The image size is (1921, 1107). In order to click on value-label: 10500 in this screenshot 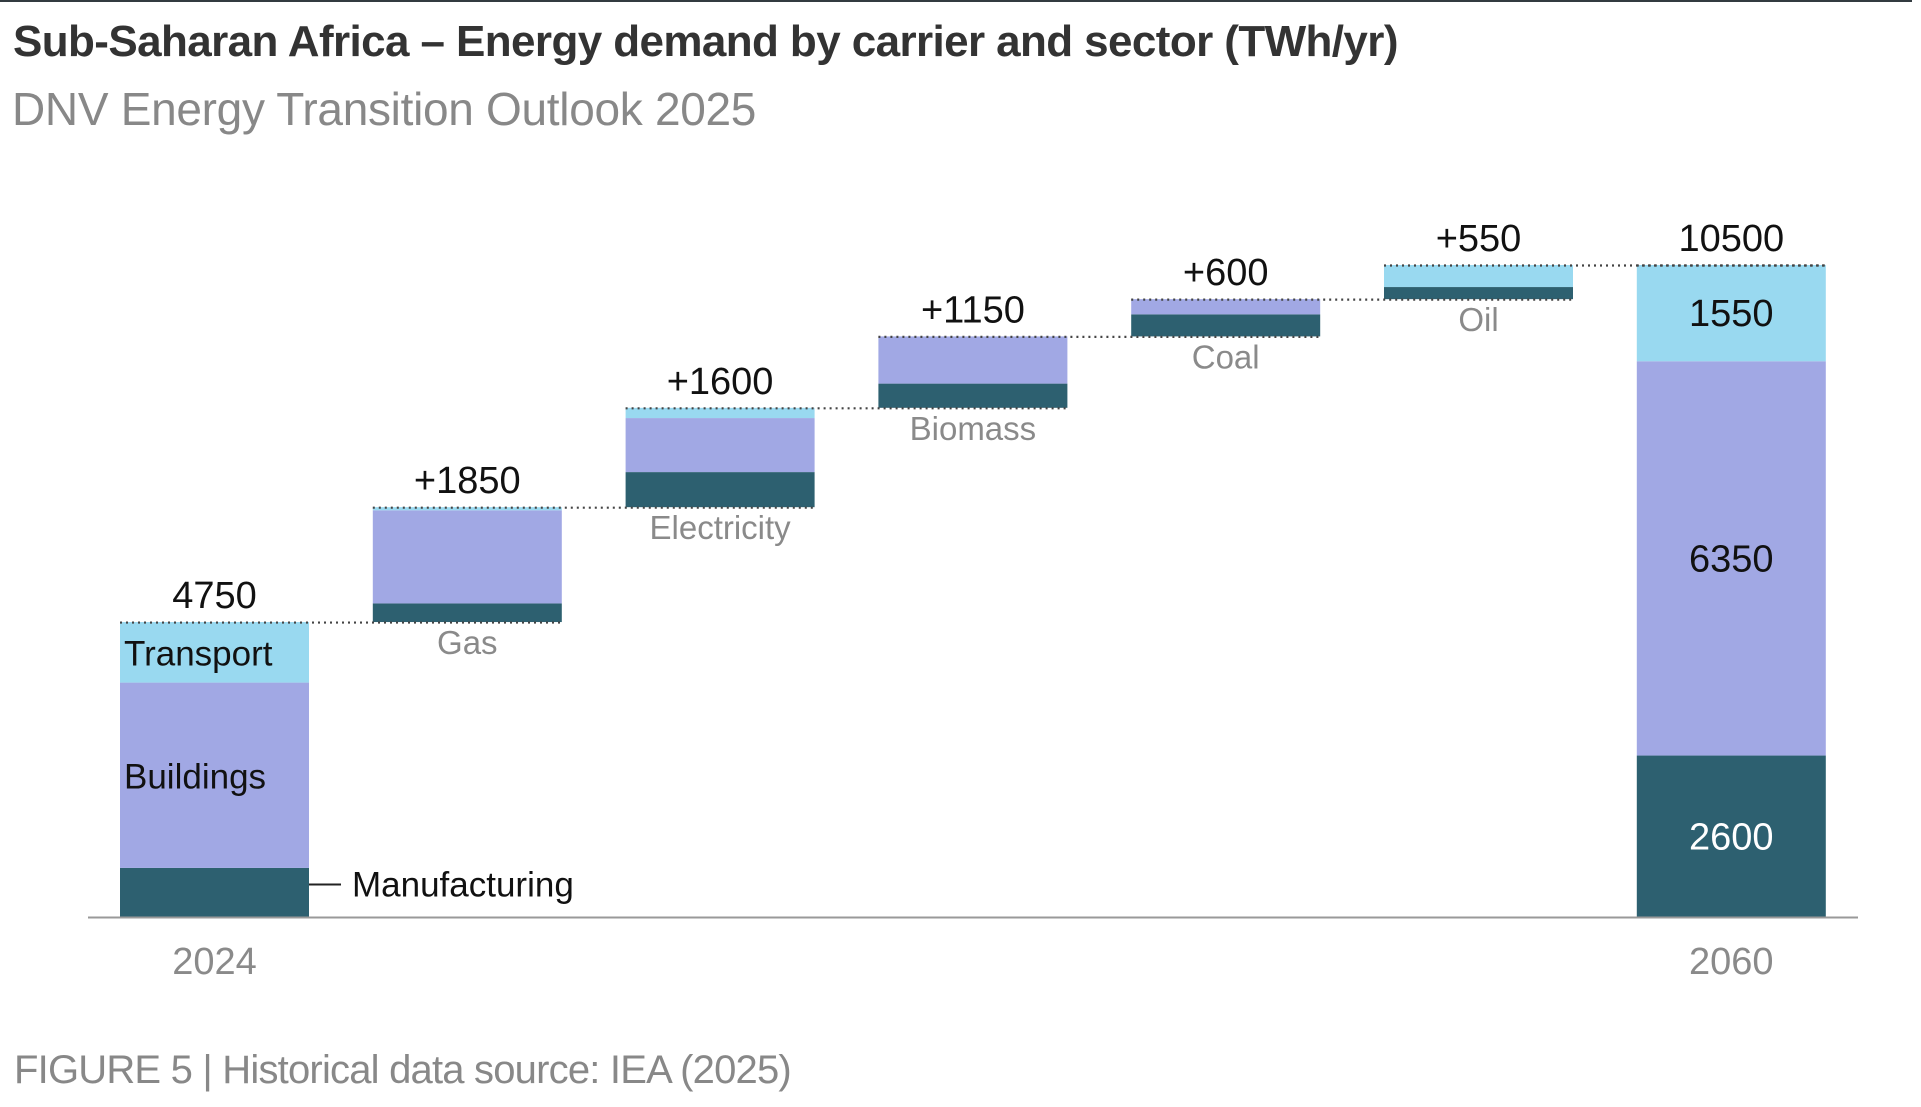, I will do `click(1731, 239)`.